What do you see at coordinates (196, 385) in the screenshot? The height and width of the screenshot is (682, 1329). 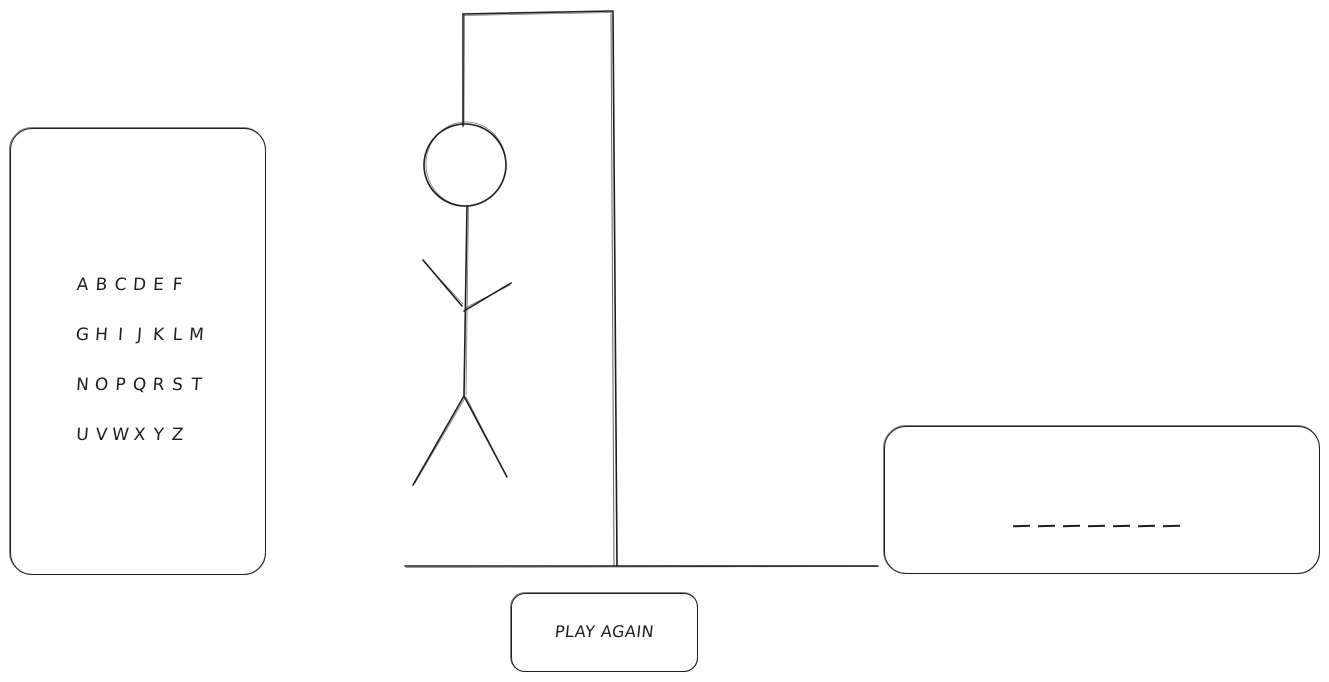 I see `letter-t: T` at bounding box center [196, 385].